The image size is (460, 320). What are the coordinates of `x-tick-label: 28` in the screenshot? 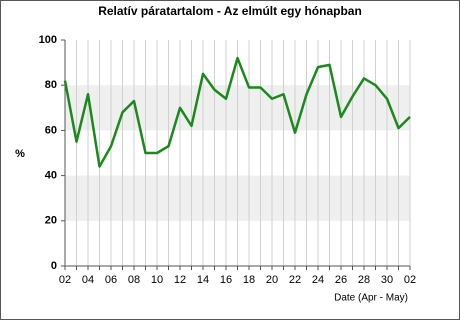 It's located at (364, 280).